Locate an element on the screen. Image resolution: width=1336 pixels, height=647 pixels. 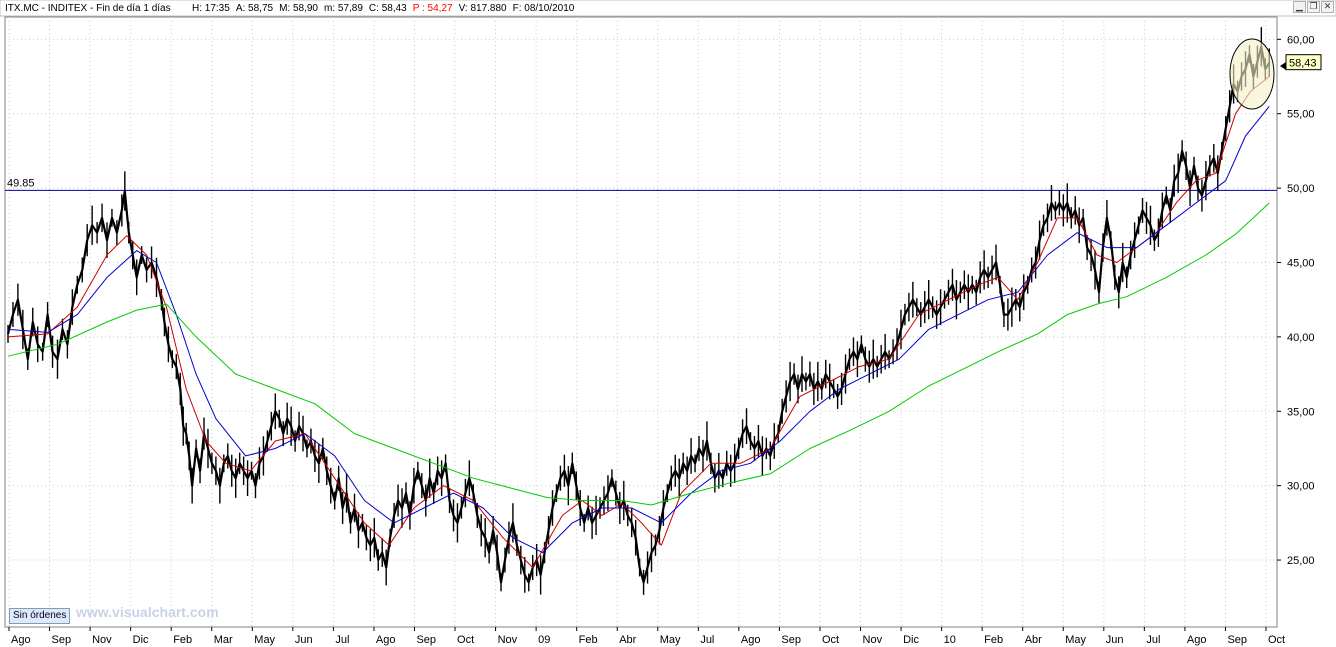
xtick-label-25: Abr is located at coordinates (1033, 640).